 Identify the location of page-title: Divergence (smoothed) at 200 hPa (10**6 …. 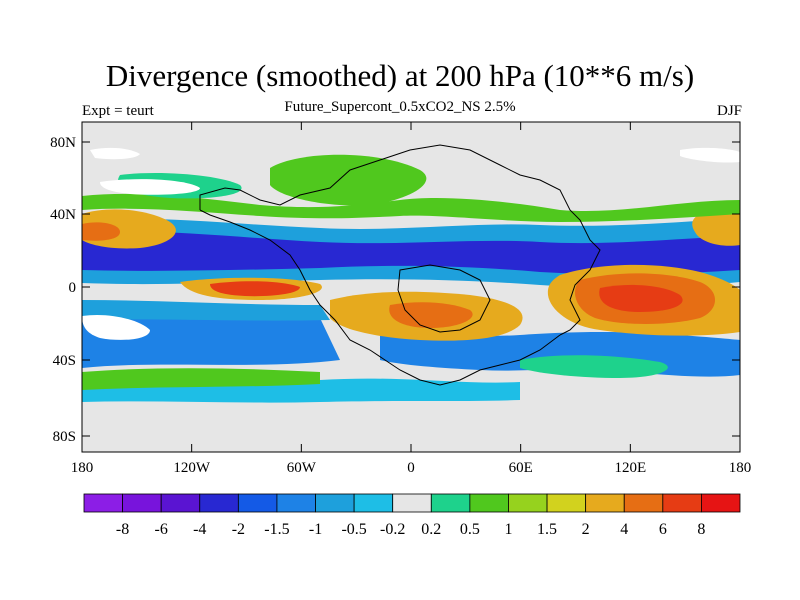
(400, 75).